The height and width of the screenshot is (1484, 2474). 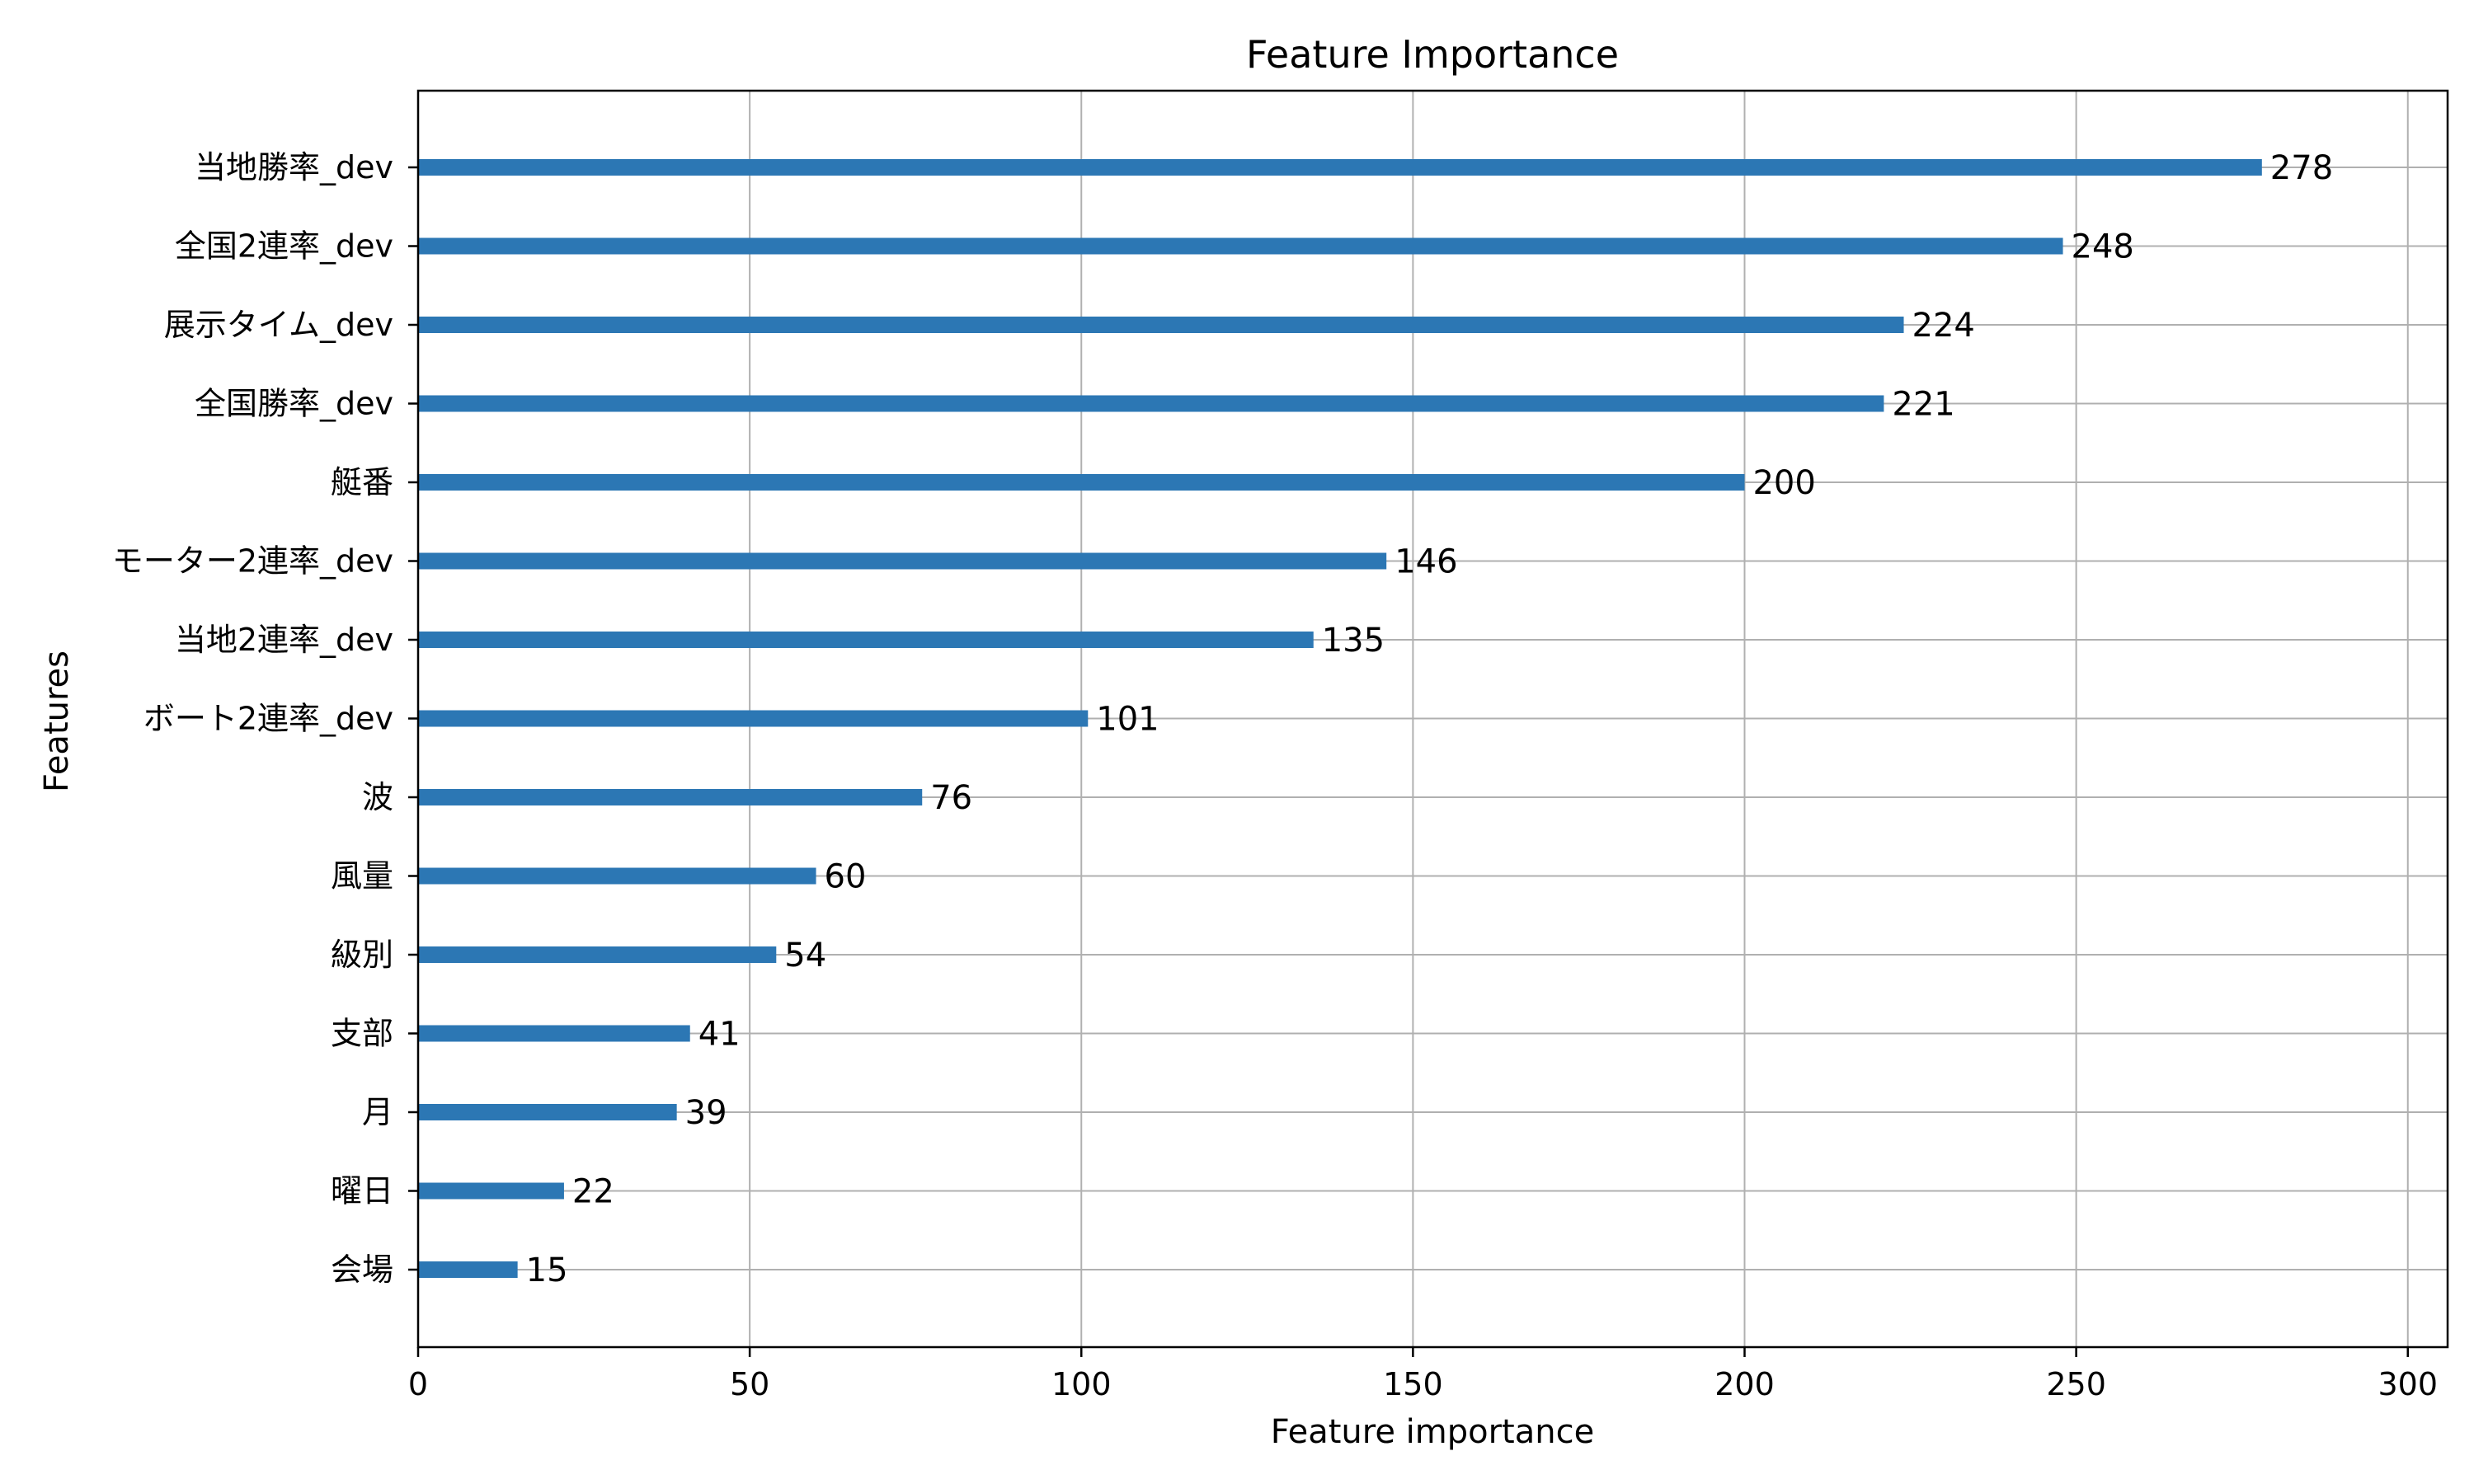 What do you see at coordinates (2301, 168) in the screenshot?
I see `data-label: 278` at bounding box center [2301, 168].